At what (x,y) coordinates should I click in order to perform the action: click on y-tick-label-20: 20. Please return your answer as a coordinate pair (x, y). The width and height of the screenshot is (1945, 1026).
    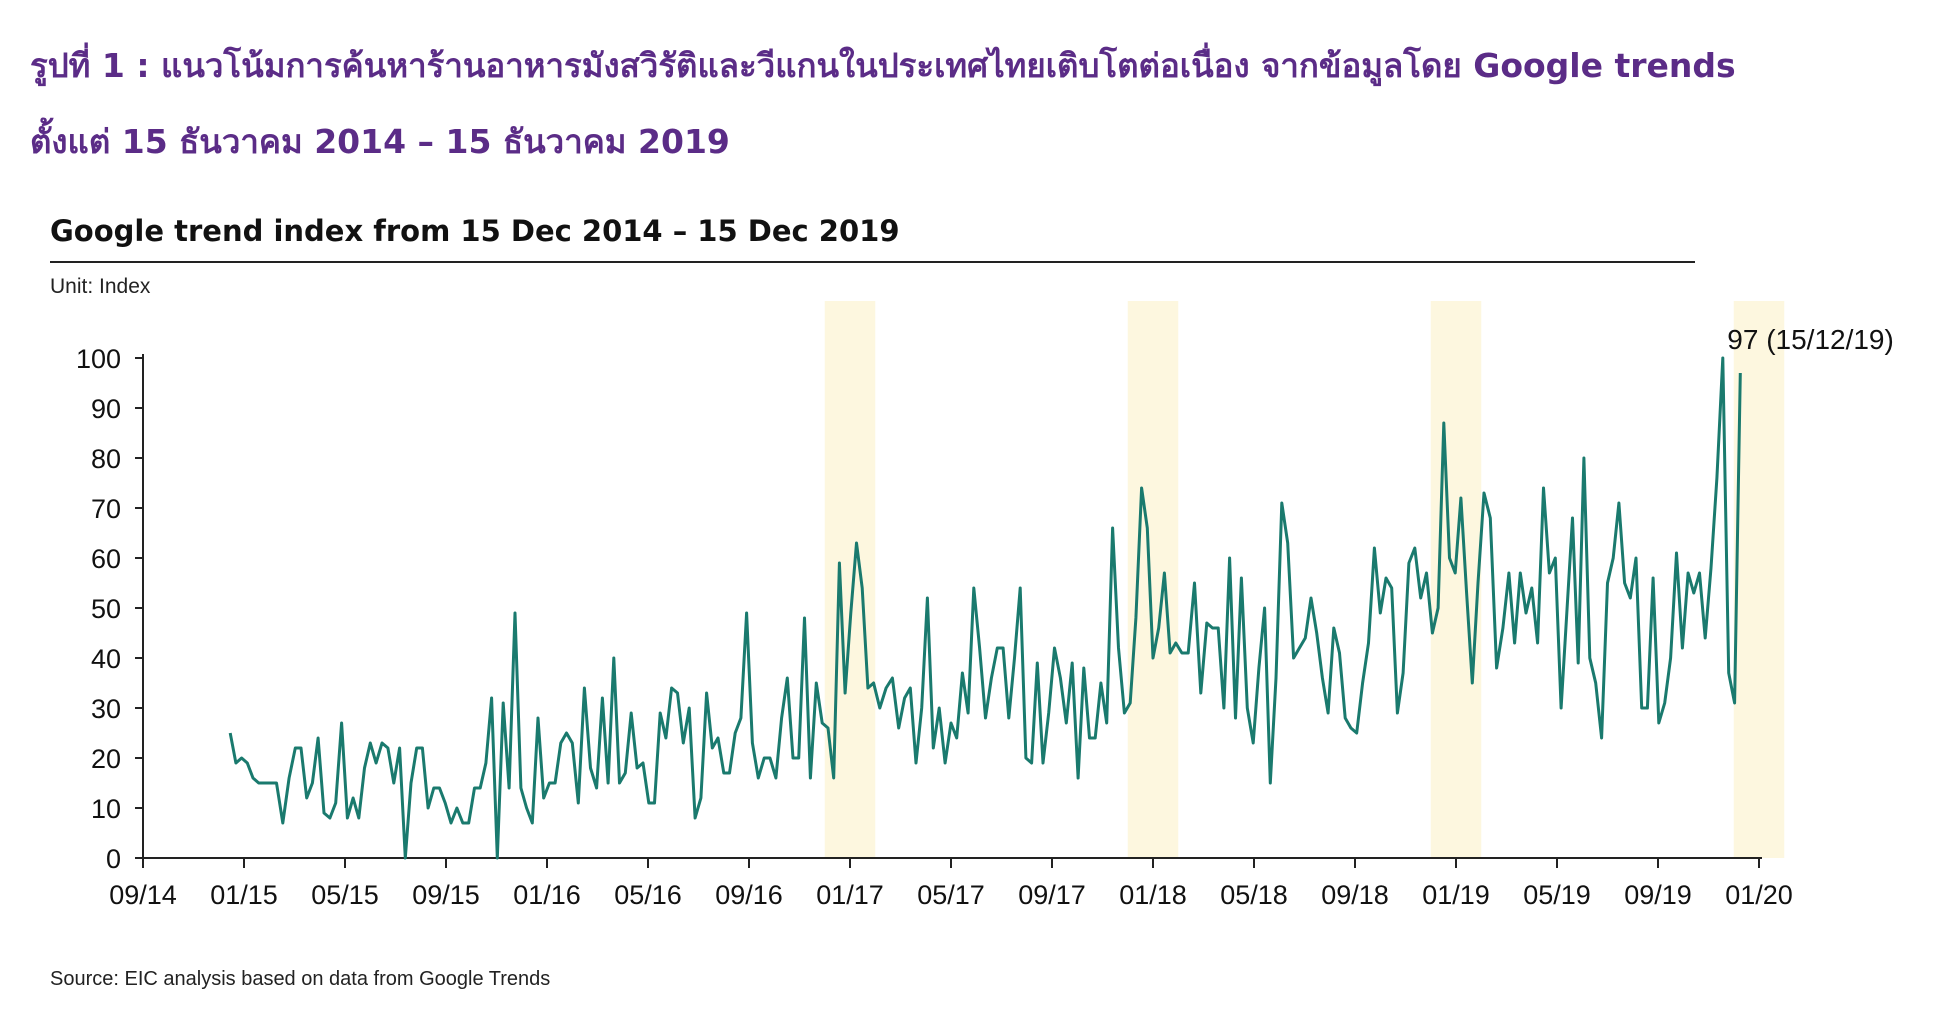
    Looking at the image, I should click on (106, 759).